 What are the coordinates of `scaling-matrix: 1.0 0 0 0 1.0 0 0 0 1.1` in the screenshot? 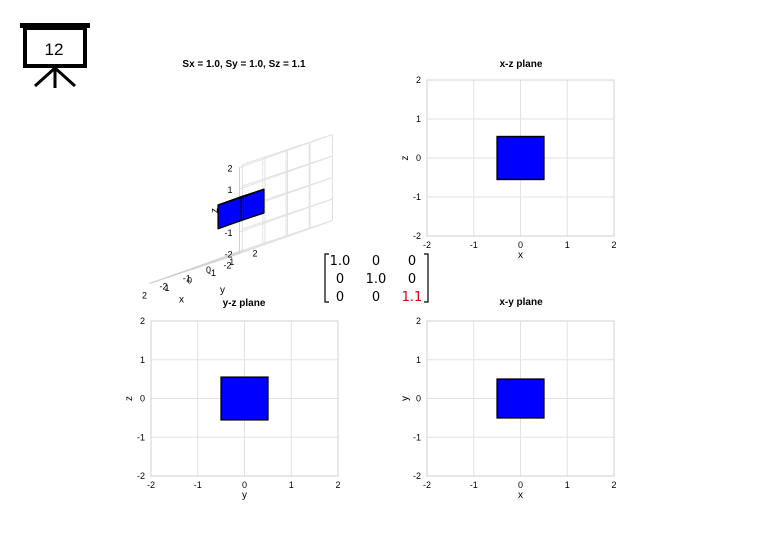 It's located at (376, 279).